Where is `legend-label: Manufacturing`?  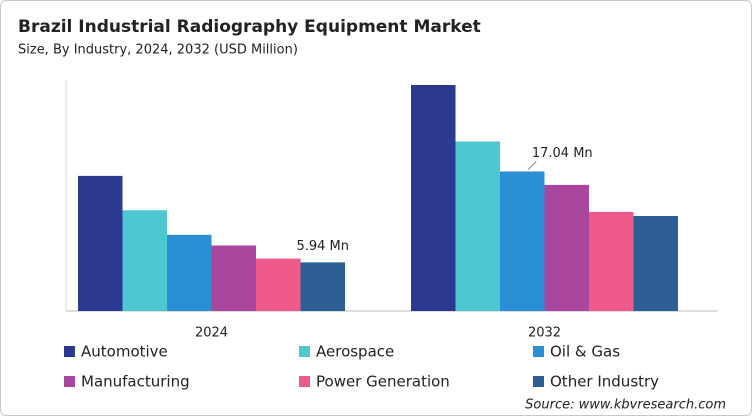 legend-label: Manufacturing is located at coordinates (135, 382).